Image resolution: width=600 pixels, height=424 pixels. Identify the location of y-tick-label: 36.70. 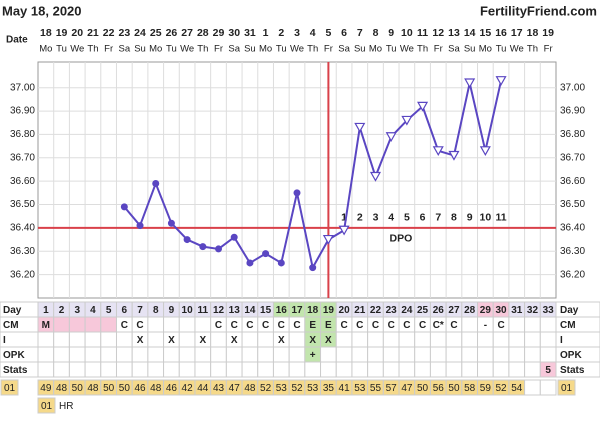
(22, 157).